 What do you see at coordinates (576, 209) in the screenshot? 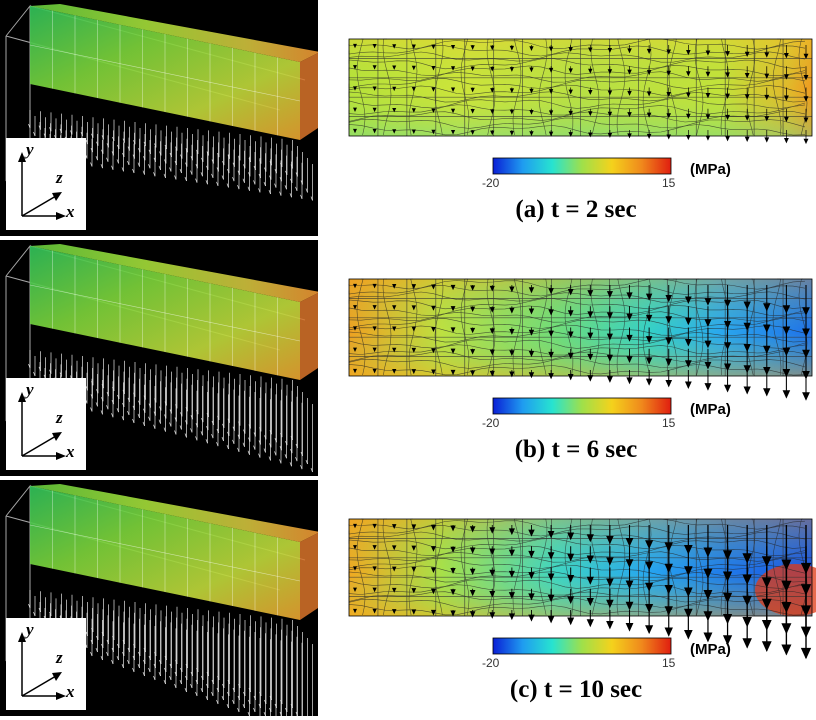
I see `panel-caption: (a) t = 2 sec` at bounding box center [576, 209].